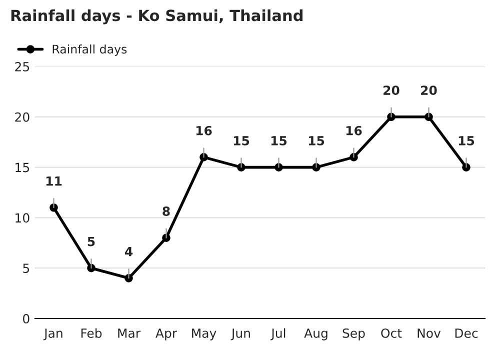  What do you see at coordinates (466, 333) in the screenshot?
I see `x-tick-label: Dec` at bounding box center [466, 333].